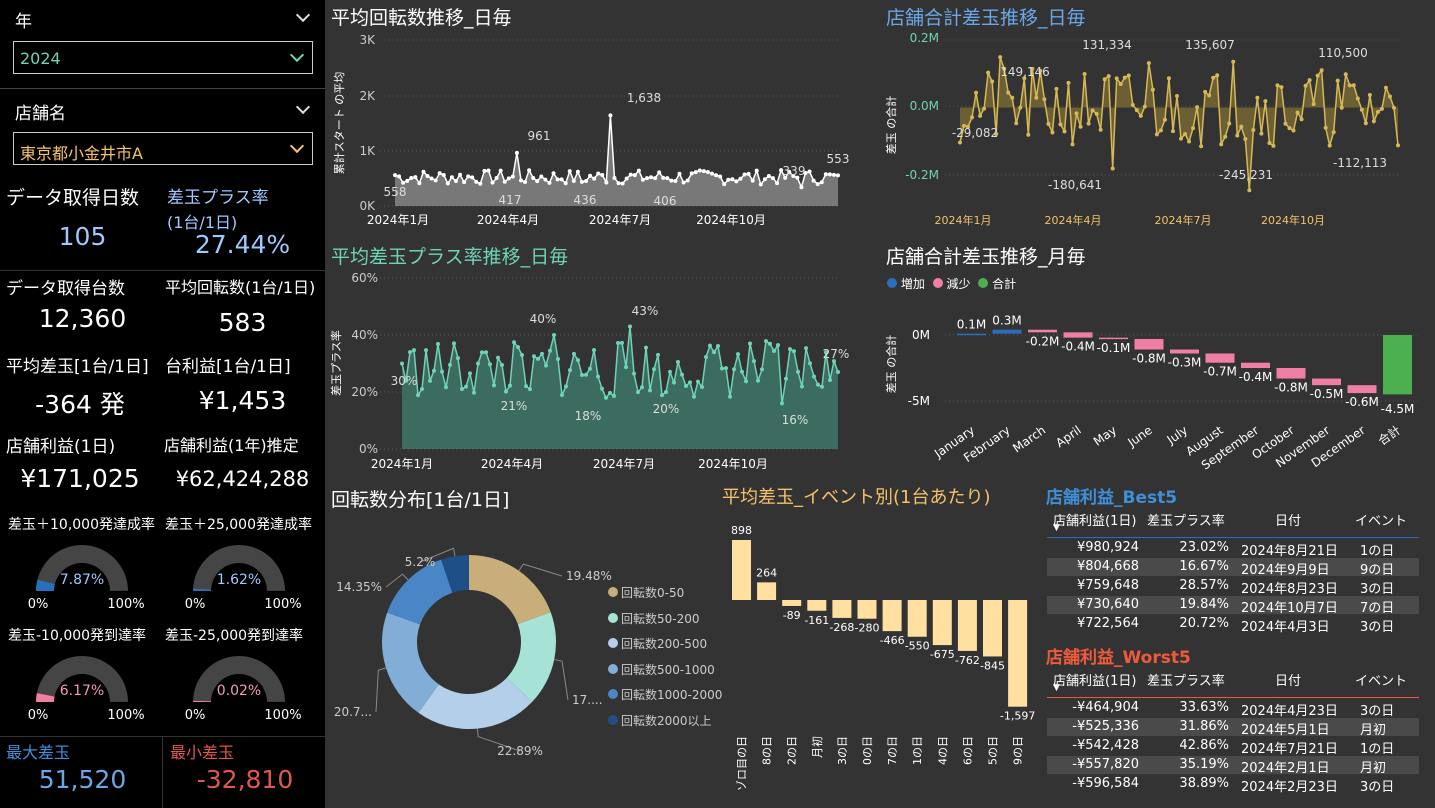 Image resolution: width=1435 pixels, height=808 pixels. What do you see at coordinates (1186, 521) in the screenshot?
I see `column-header: 差玉プラス率` at bounding box center [1186, 521].